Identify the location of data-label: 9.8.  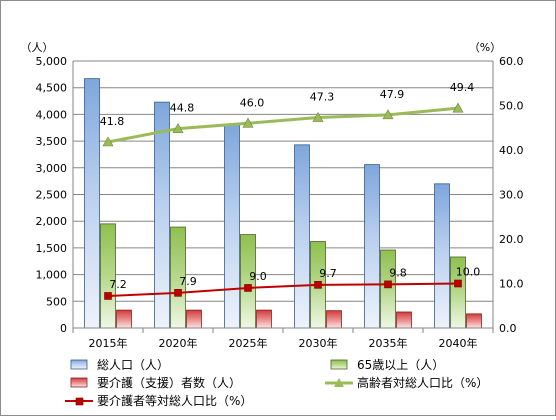
(398, 272).